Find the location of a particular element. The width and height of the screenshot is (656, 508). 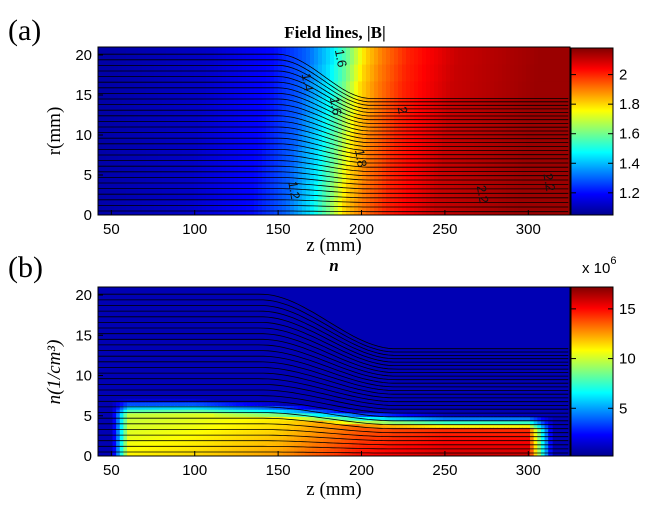

y-tick-label: 5 is located at coordinates (88, 416).